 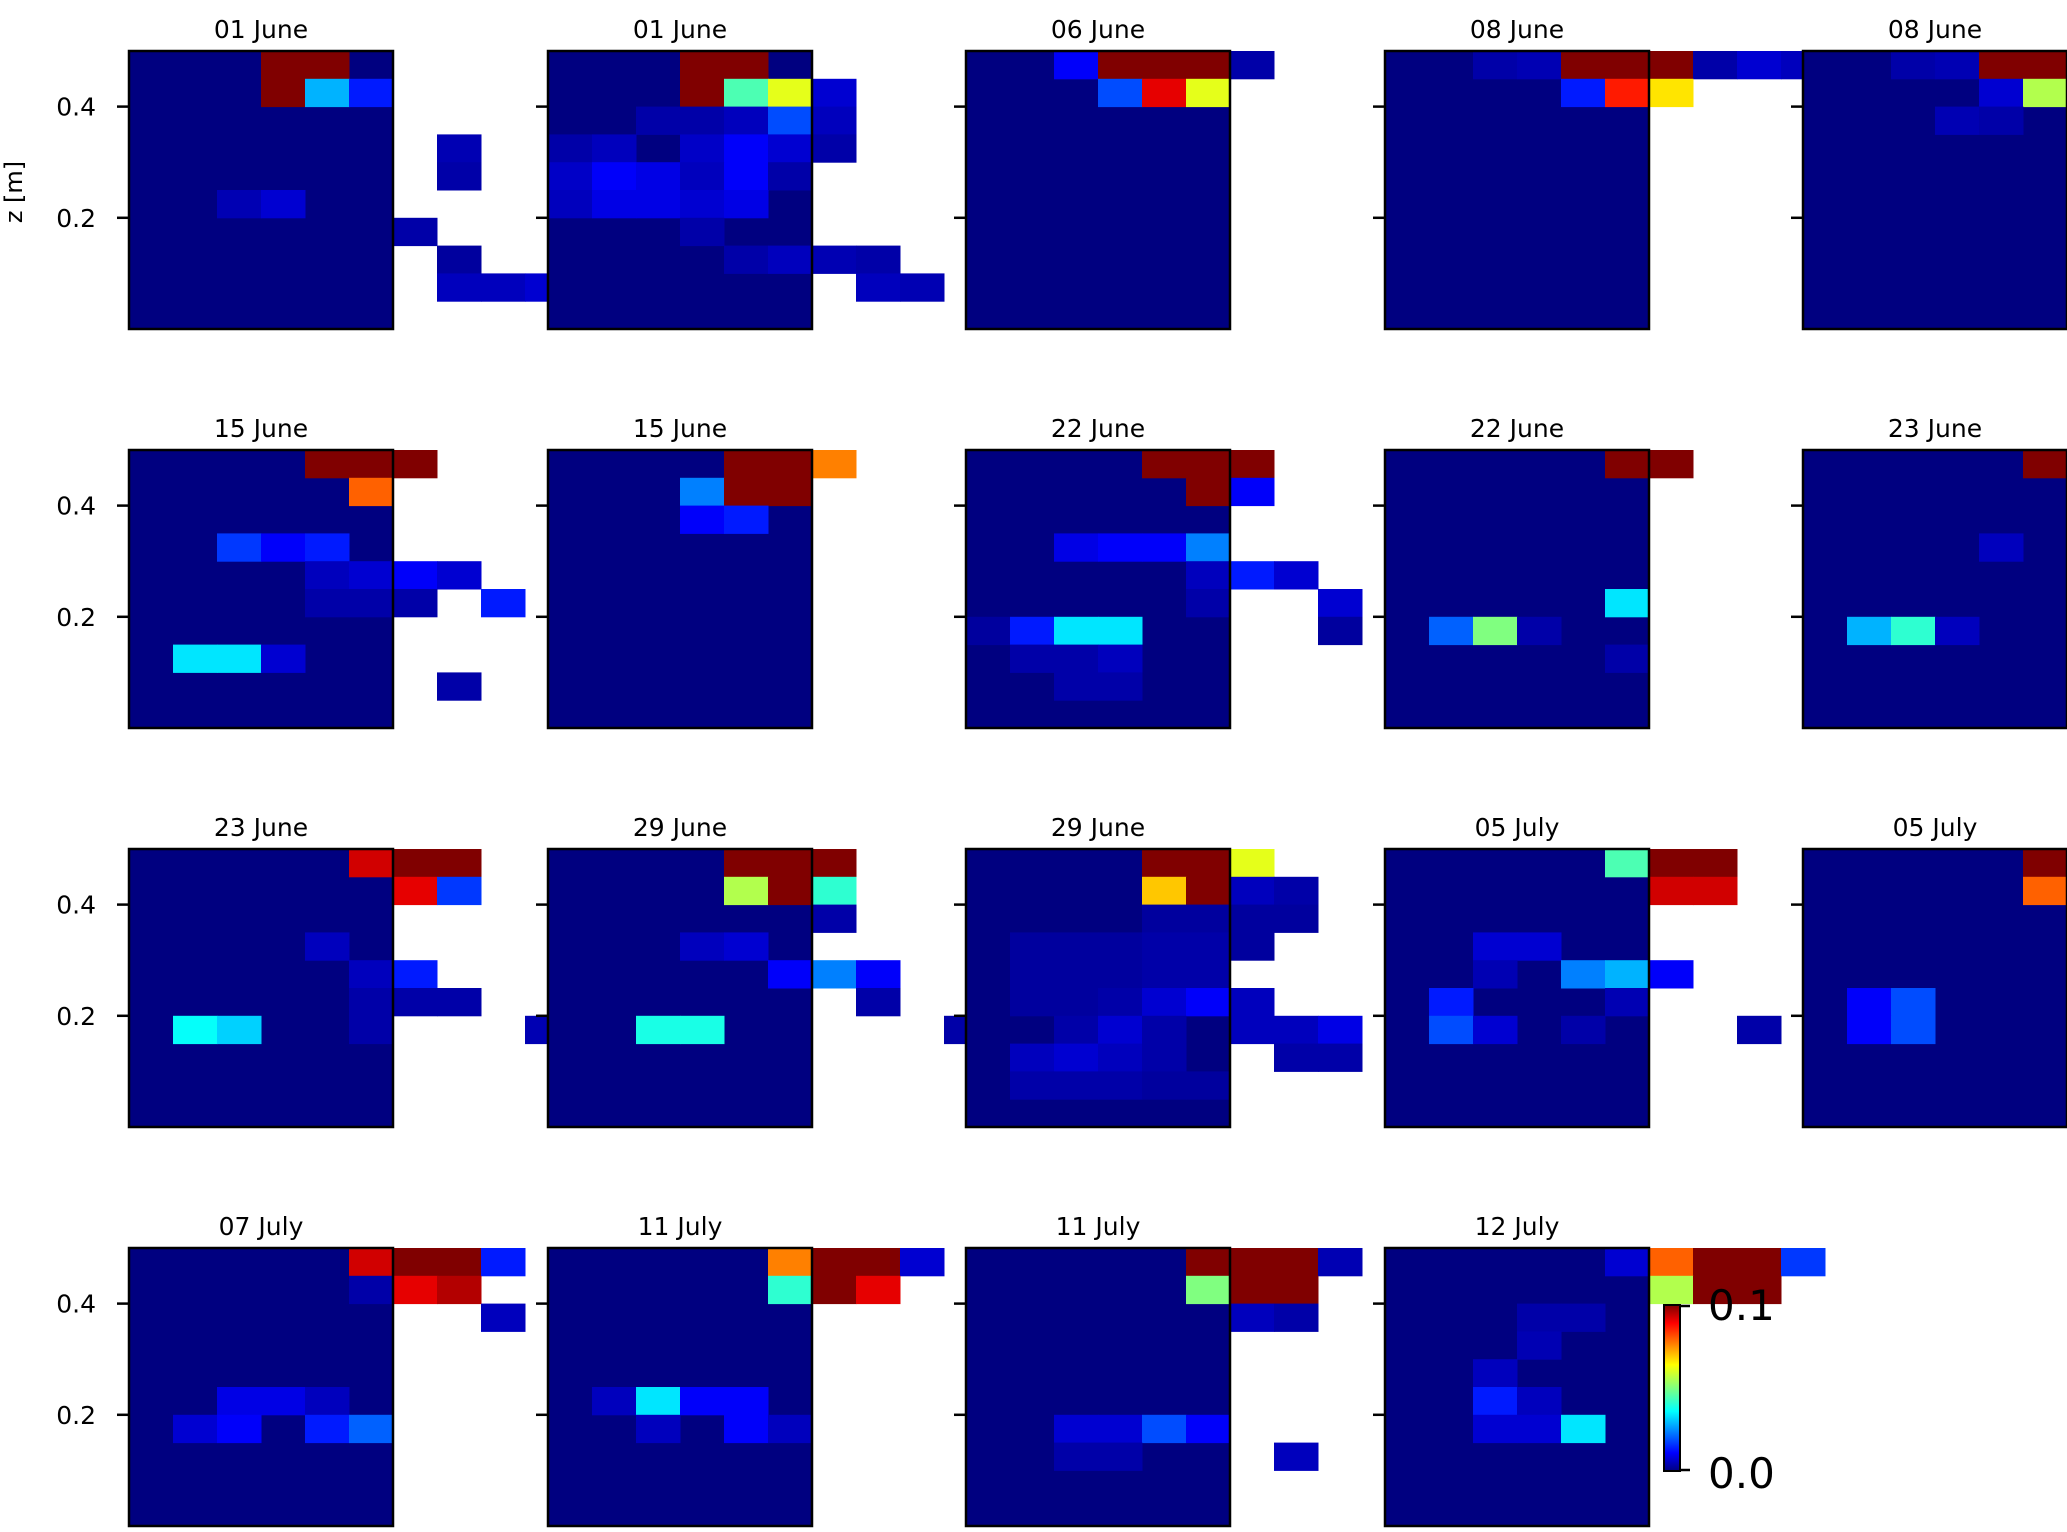 I want to click on colorbar-max-label: 0.1, so click(x=1741, y=1305).